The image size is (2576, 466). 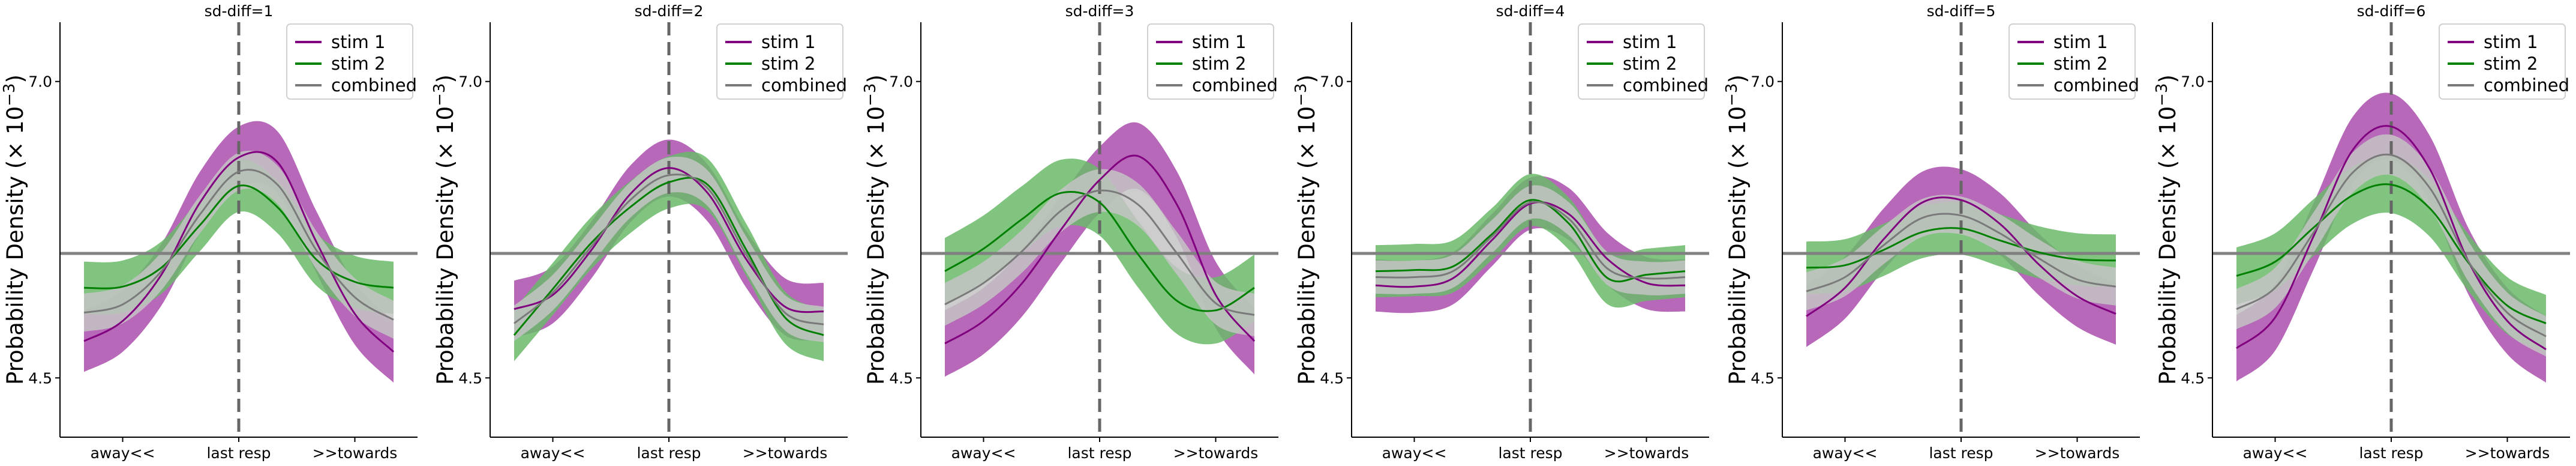 I want to click on subplot-title: sd-diff=3, so click(x=1099, y=11).